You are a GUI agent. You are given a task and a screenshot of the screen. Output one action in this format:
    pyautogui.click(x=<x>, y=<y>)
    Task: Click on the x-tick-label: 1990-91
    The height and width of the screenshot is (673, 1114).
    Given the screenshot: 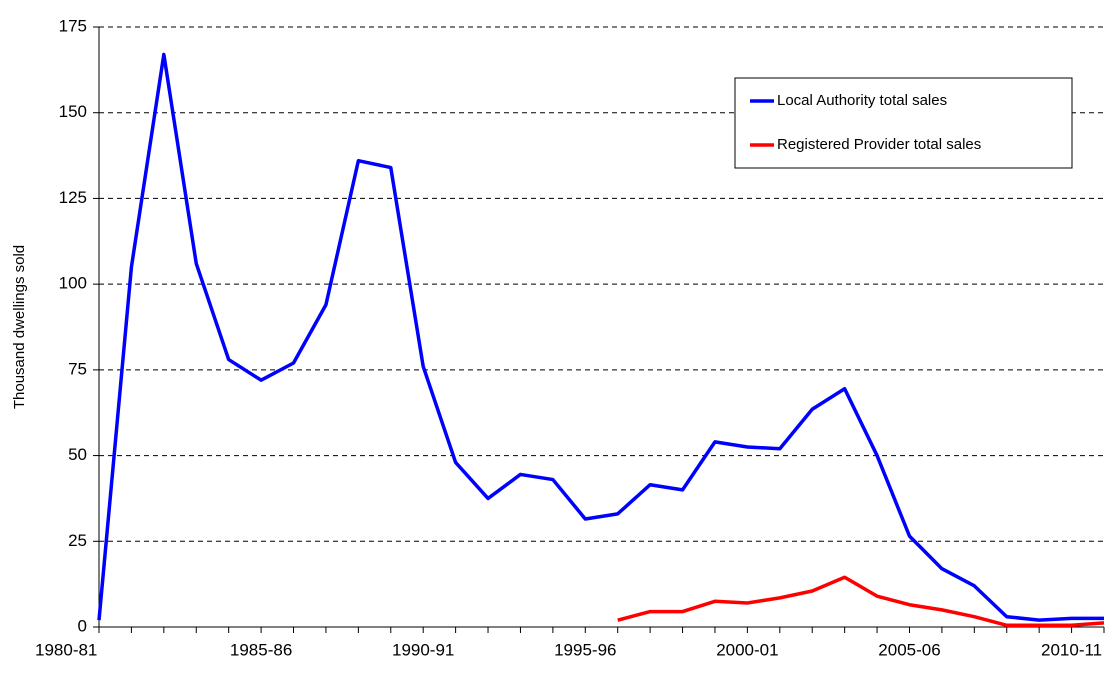 What is the action you would take?
    pyautogui.click(x=423, y=649)
    